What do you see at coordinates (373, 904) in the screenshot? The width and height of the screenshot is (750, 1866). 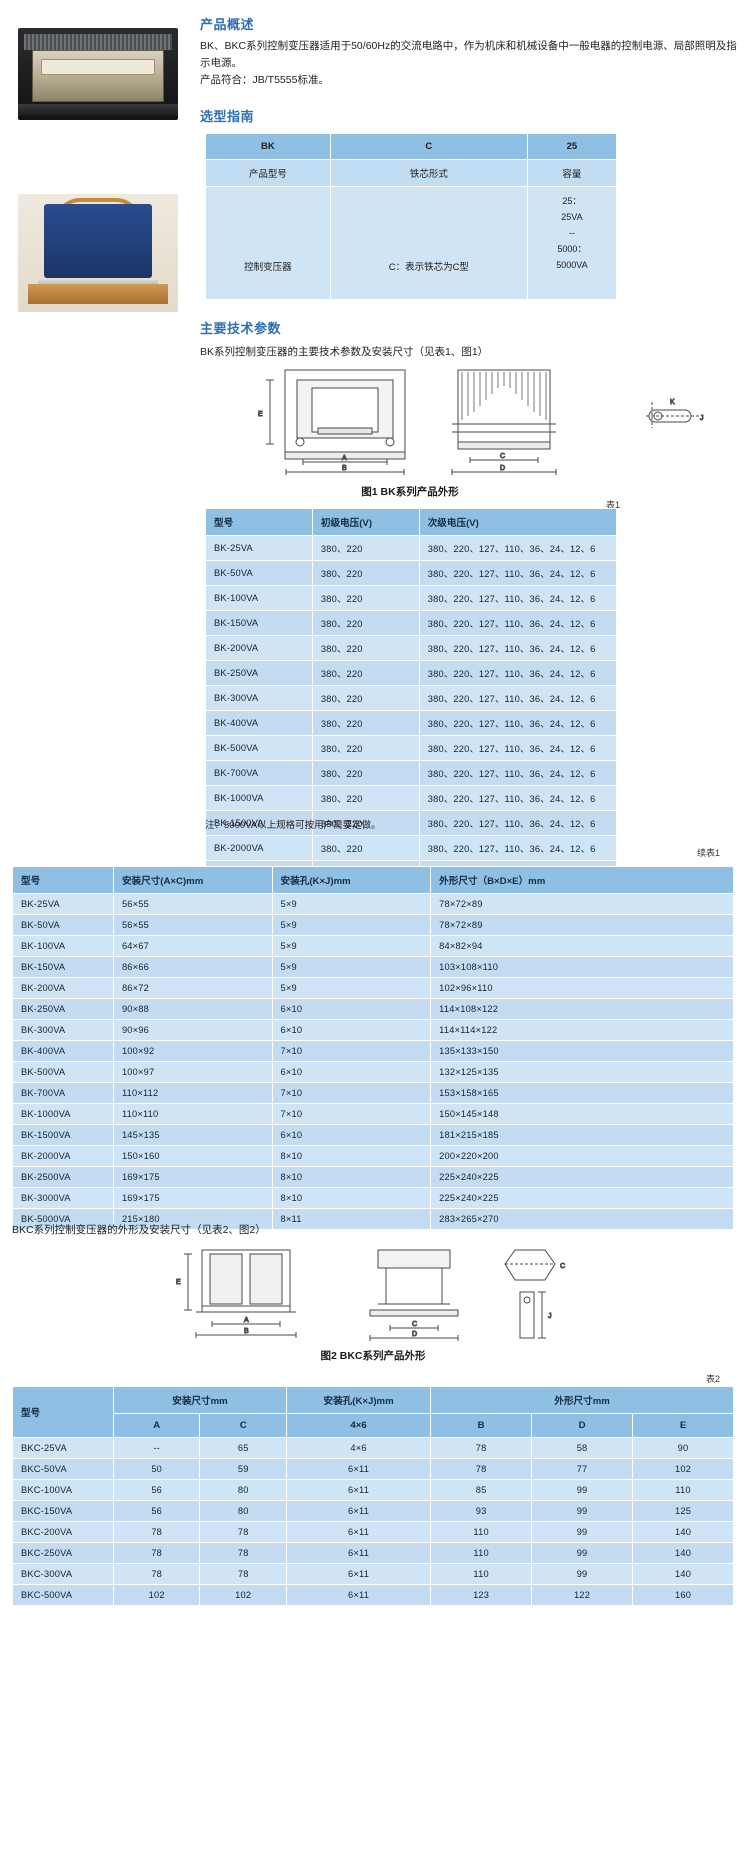 I see `table-row: BK-25VA 56×55 5×9 78×72×89` at bounding box center [373, 904].